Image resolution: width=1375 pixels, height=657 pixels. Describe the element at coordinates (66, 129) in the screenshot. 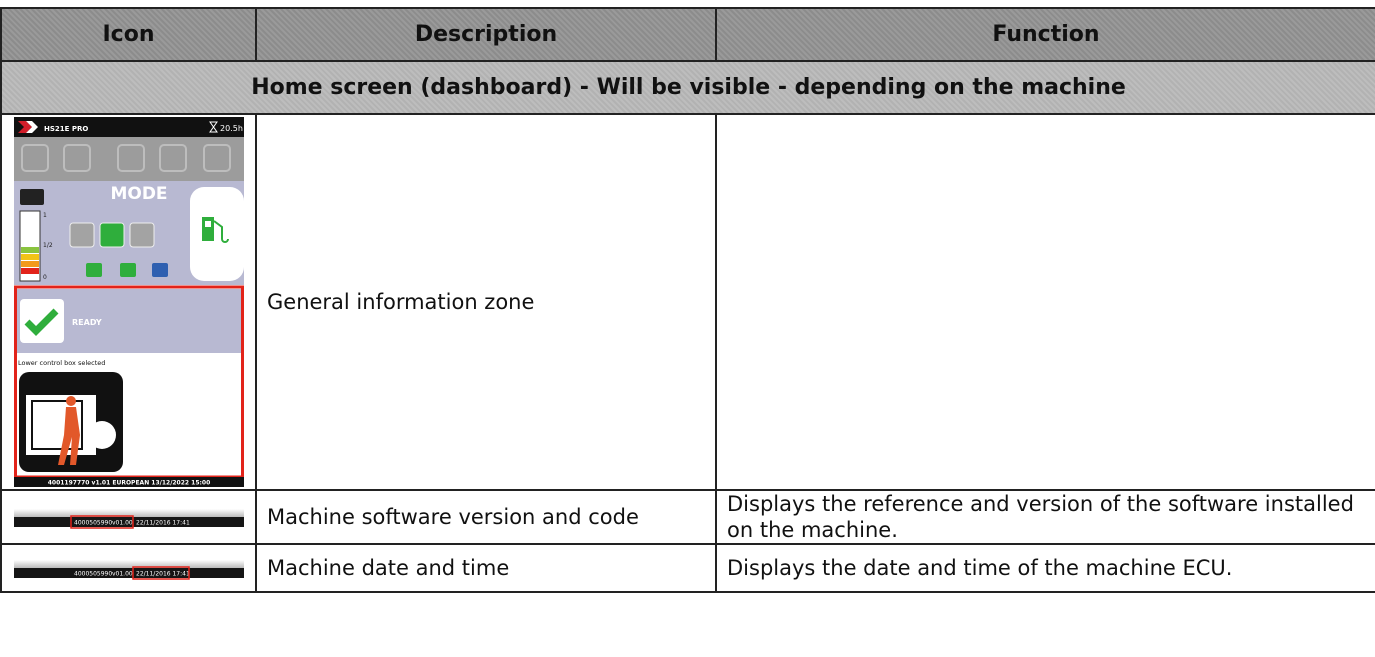

I see `model: HS21E PRO` at that location.